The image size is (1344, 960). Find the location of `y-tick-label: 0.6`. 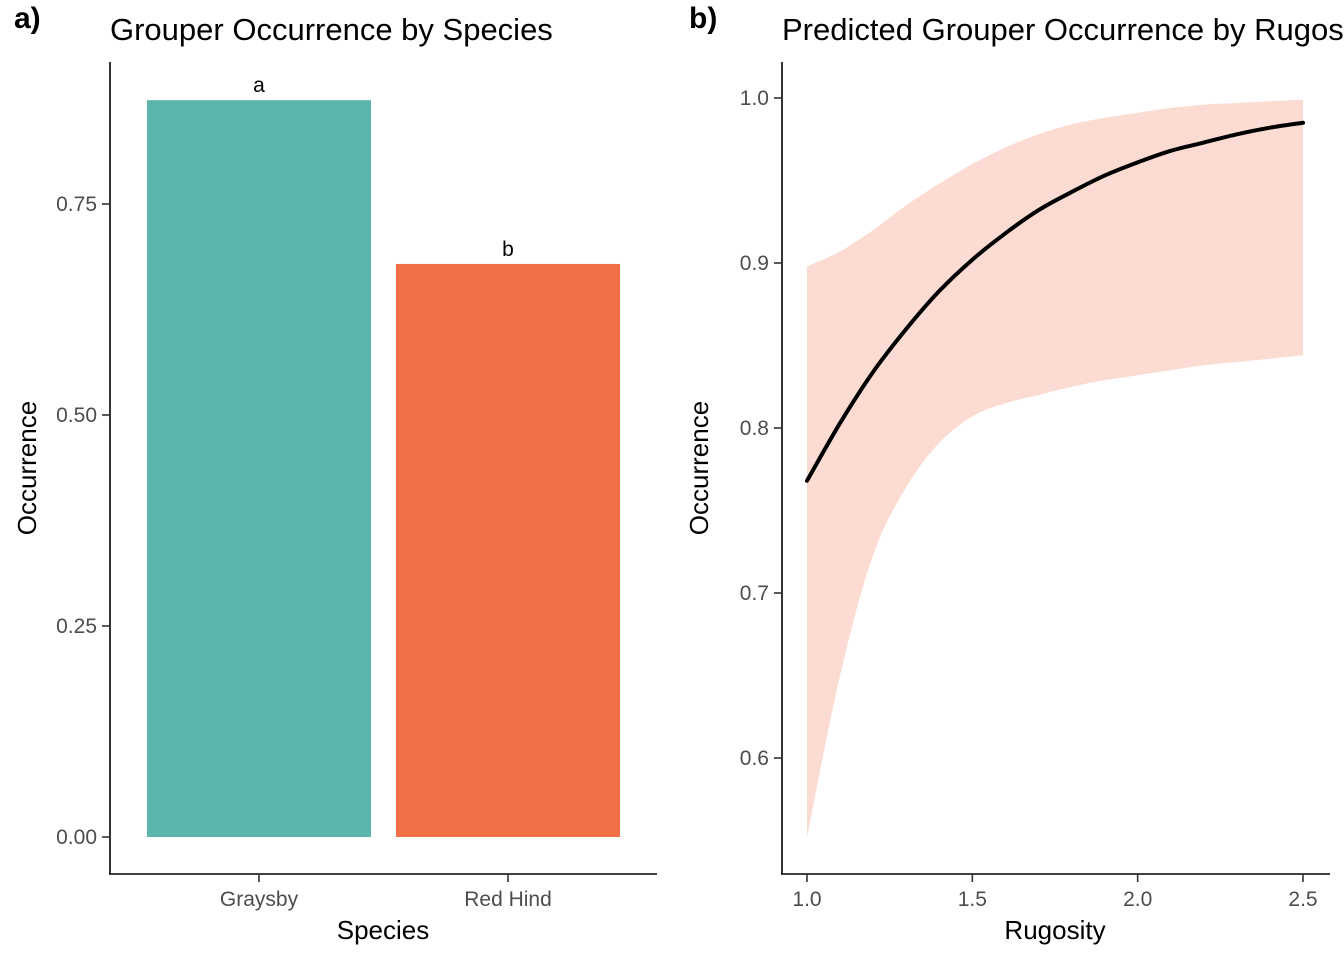

y-tick-label: 0.6 is located at coordinates (754, 758).